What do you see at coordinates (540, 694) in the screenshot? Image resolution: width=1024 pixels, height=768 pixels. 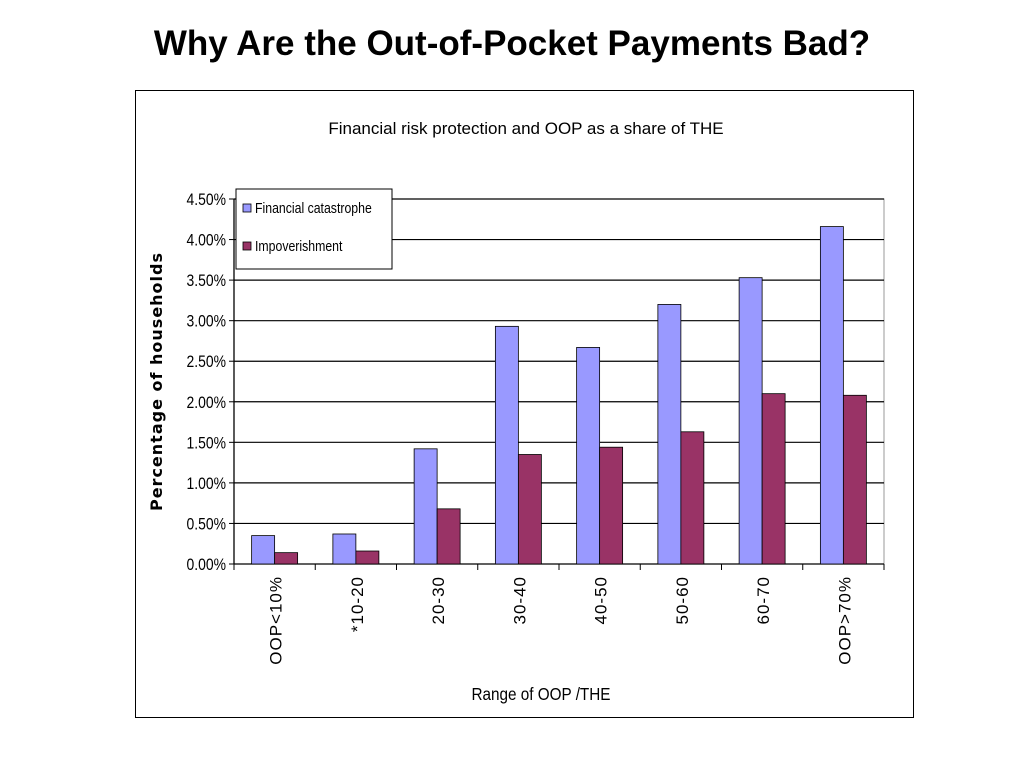 I see `x-axis-label: Range of OOP /THE` at bounding box center [540, 694].